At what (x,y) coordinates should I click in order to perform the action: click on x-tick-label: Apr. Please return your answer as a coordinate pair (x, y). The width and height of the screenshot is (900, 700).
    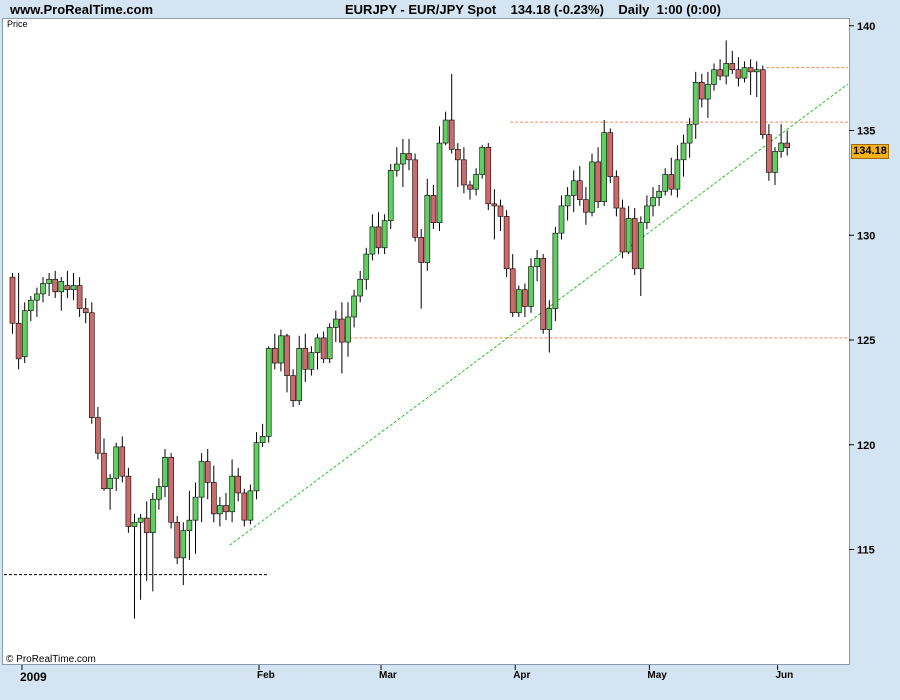
    Looking at the image, I should click on (521, 675).